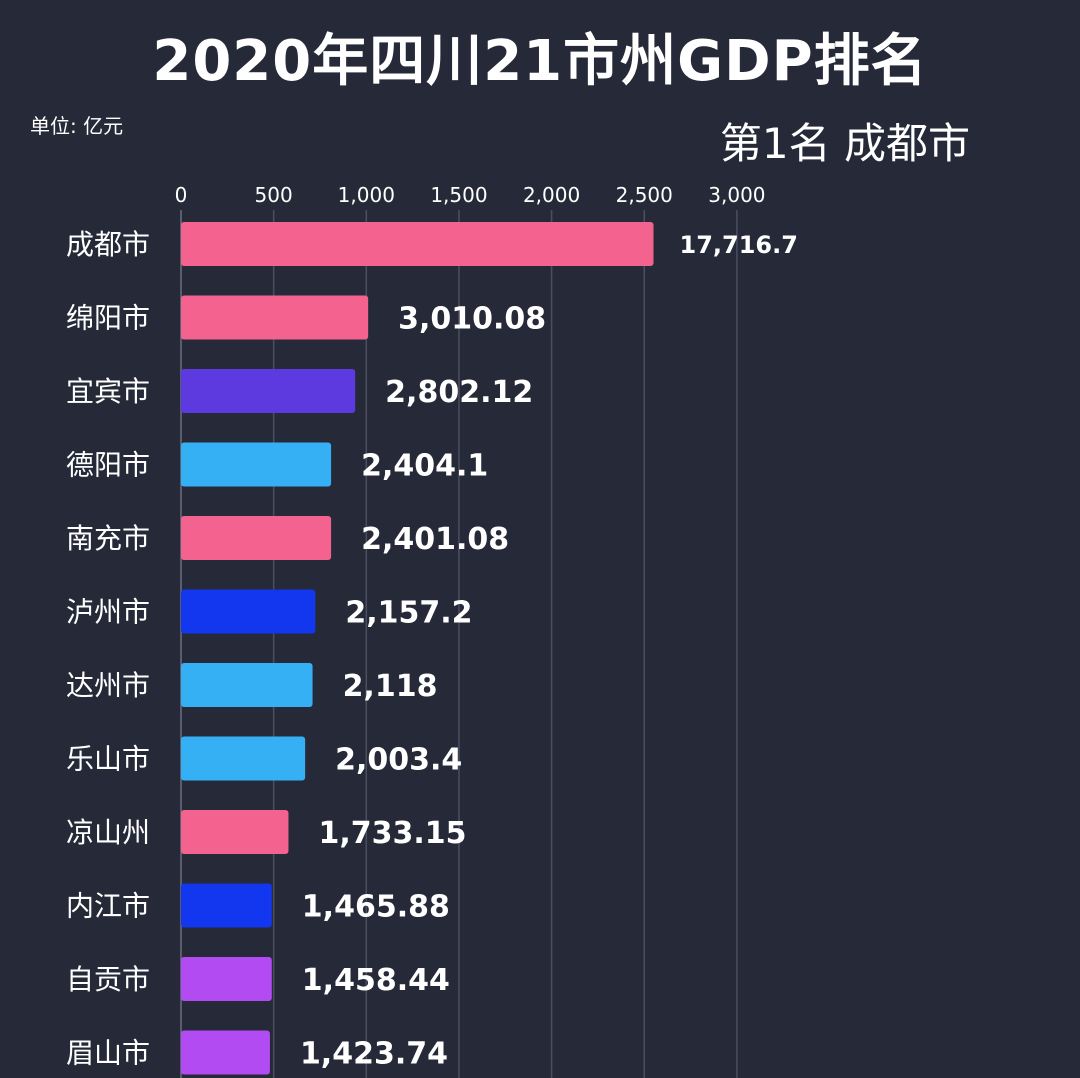 This screenshot has height=1078, width=1080. Describe the element at coordinates (392, 833) in the screenshot. I see `value-label: 1,733.15` at that location.